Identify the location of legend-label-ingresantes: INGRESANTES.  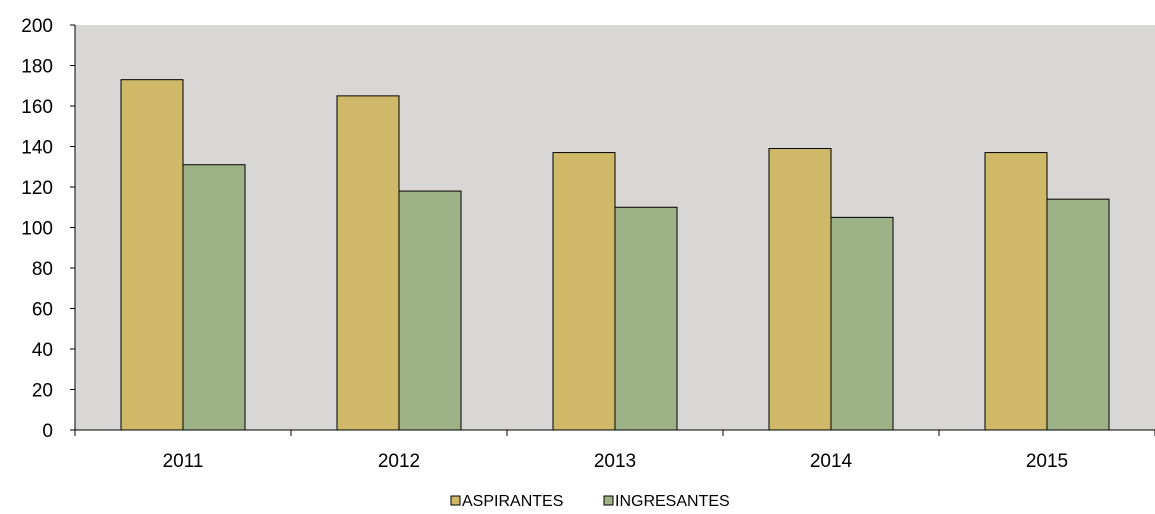
(672, 501).